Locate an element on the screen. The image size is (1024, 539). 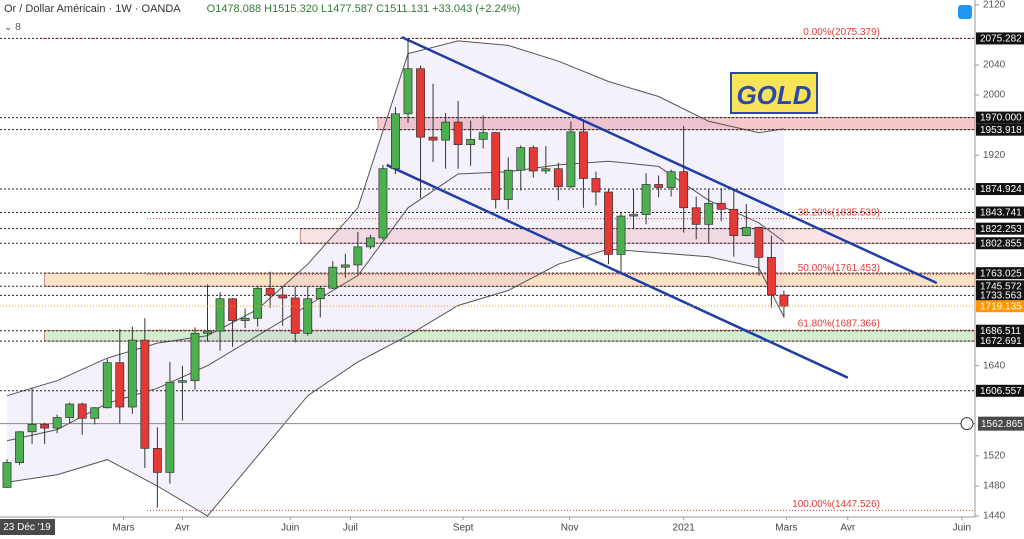
annotation-label: GOLD is located at coordinates (774, 93).